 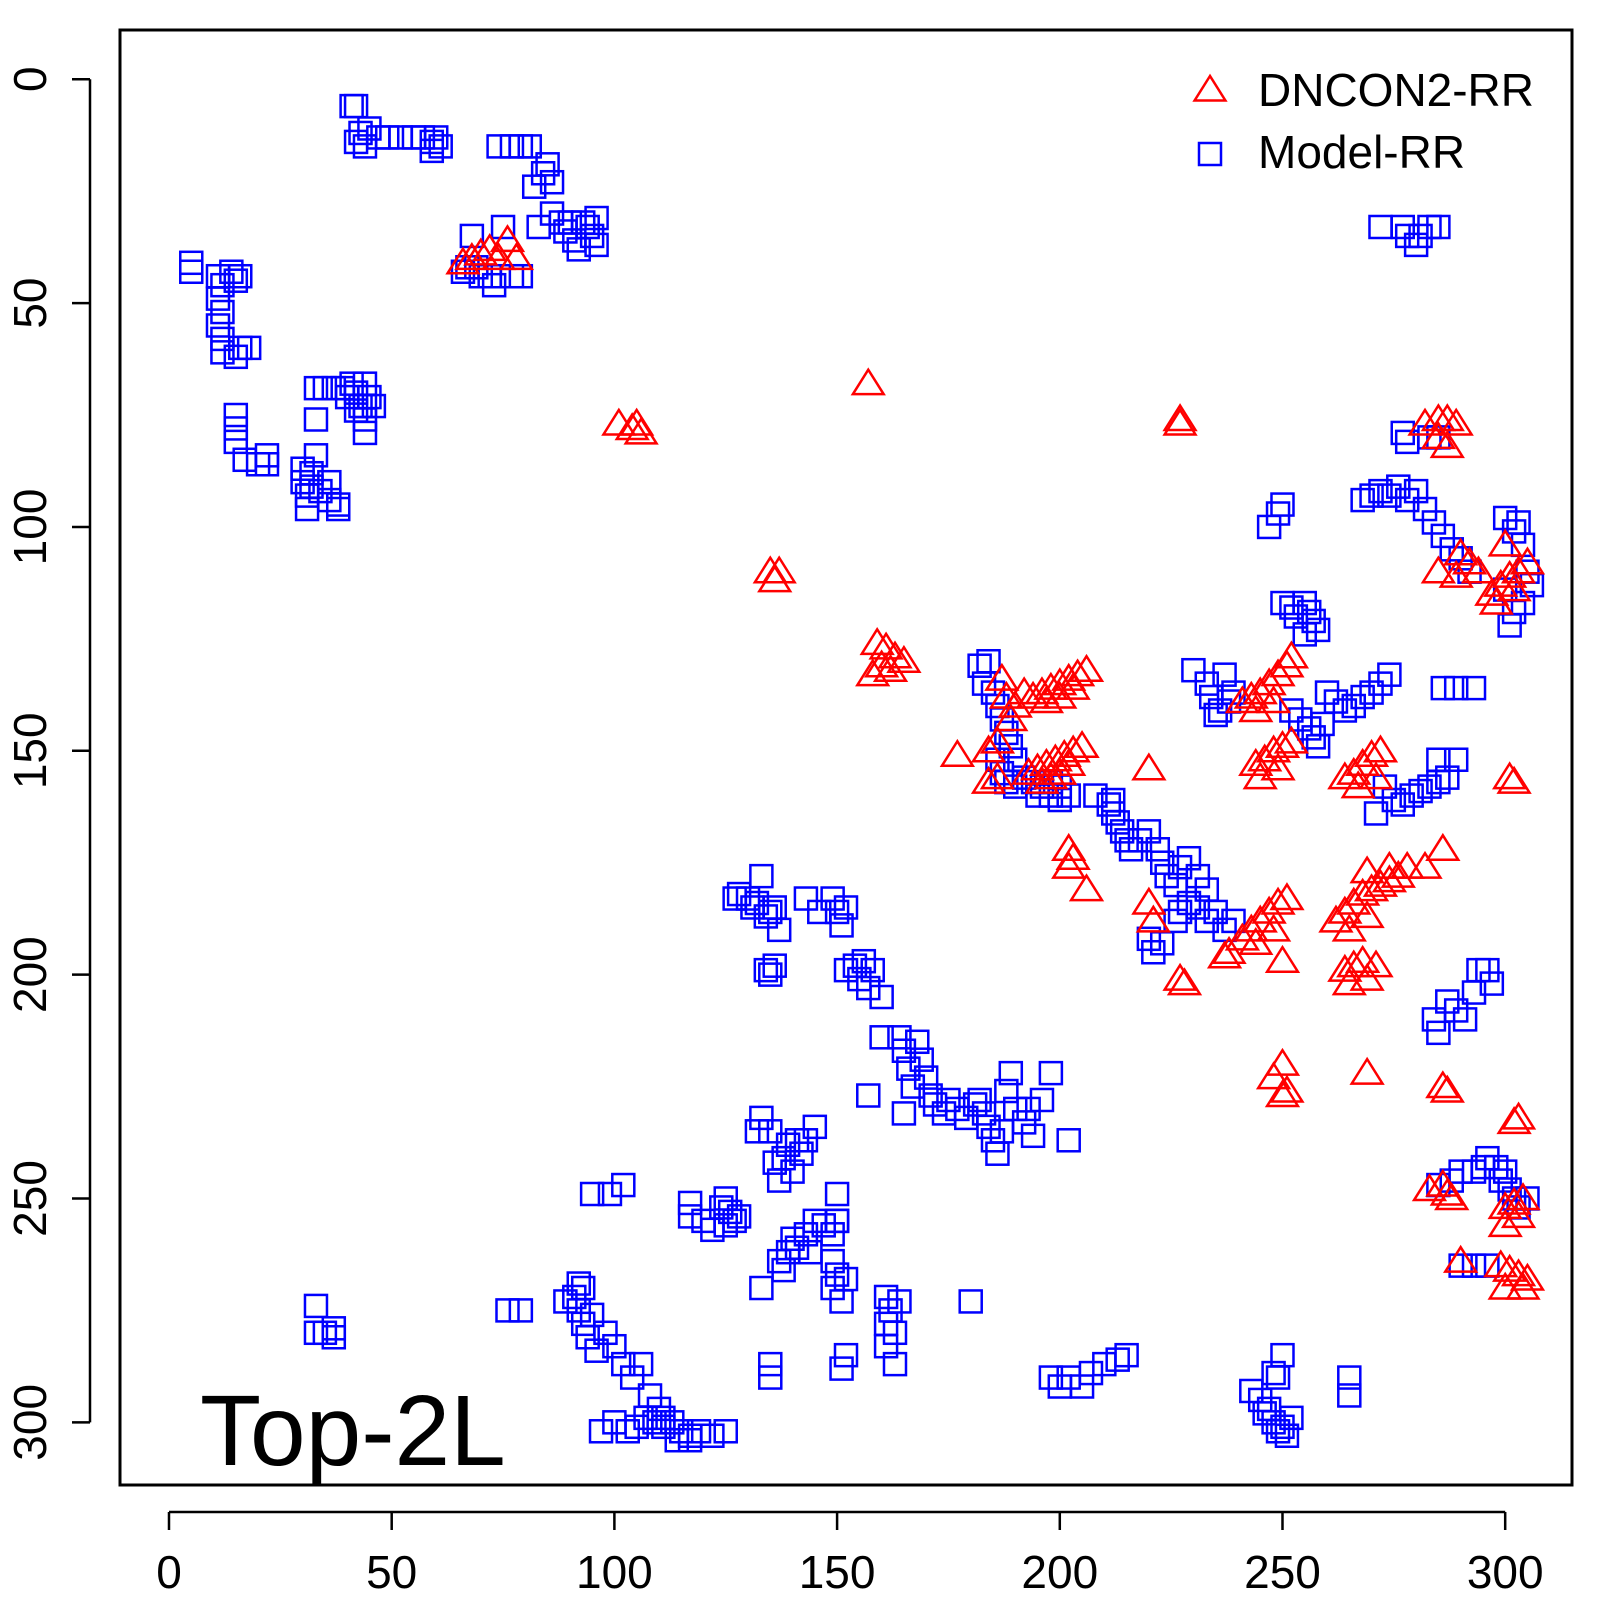 I want to click on legend-marker-triangle, so click(x=1210, y=87).